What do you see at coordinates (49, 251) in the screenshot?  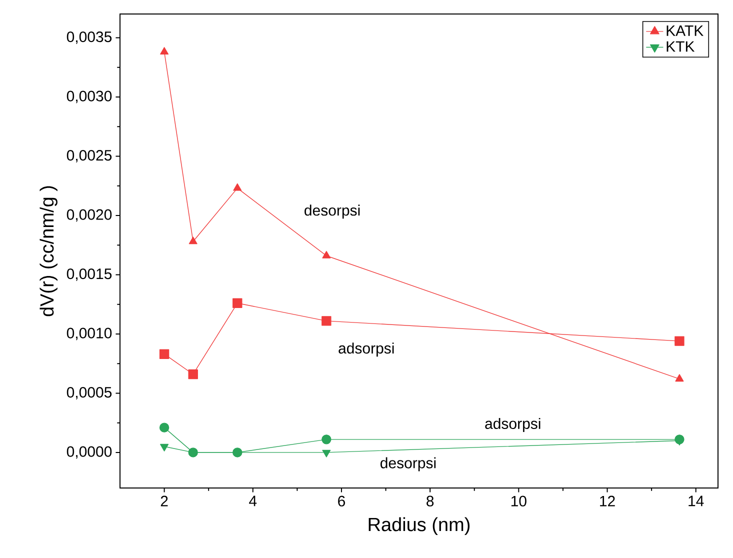 I see `y-axis-title: dV(r) (cc/nm/g )` at bounding box center [49, 251].